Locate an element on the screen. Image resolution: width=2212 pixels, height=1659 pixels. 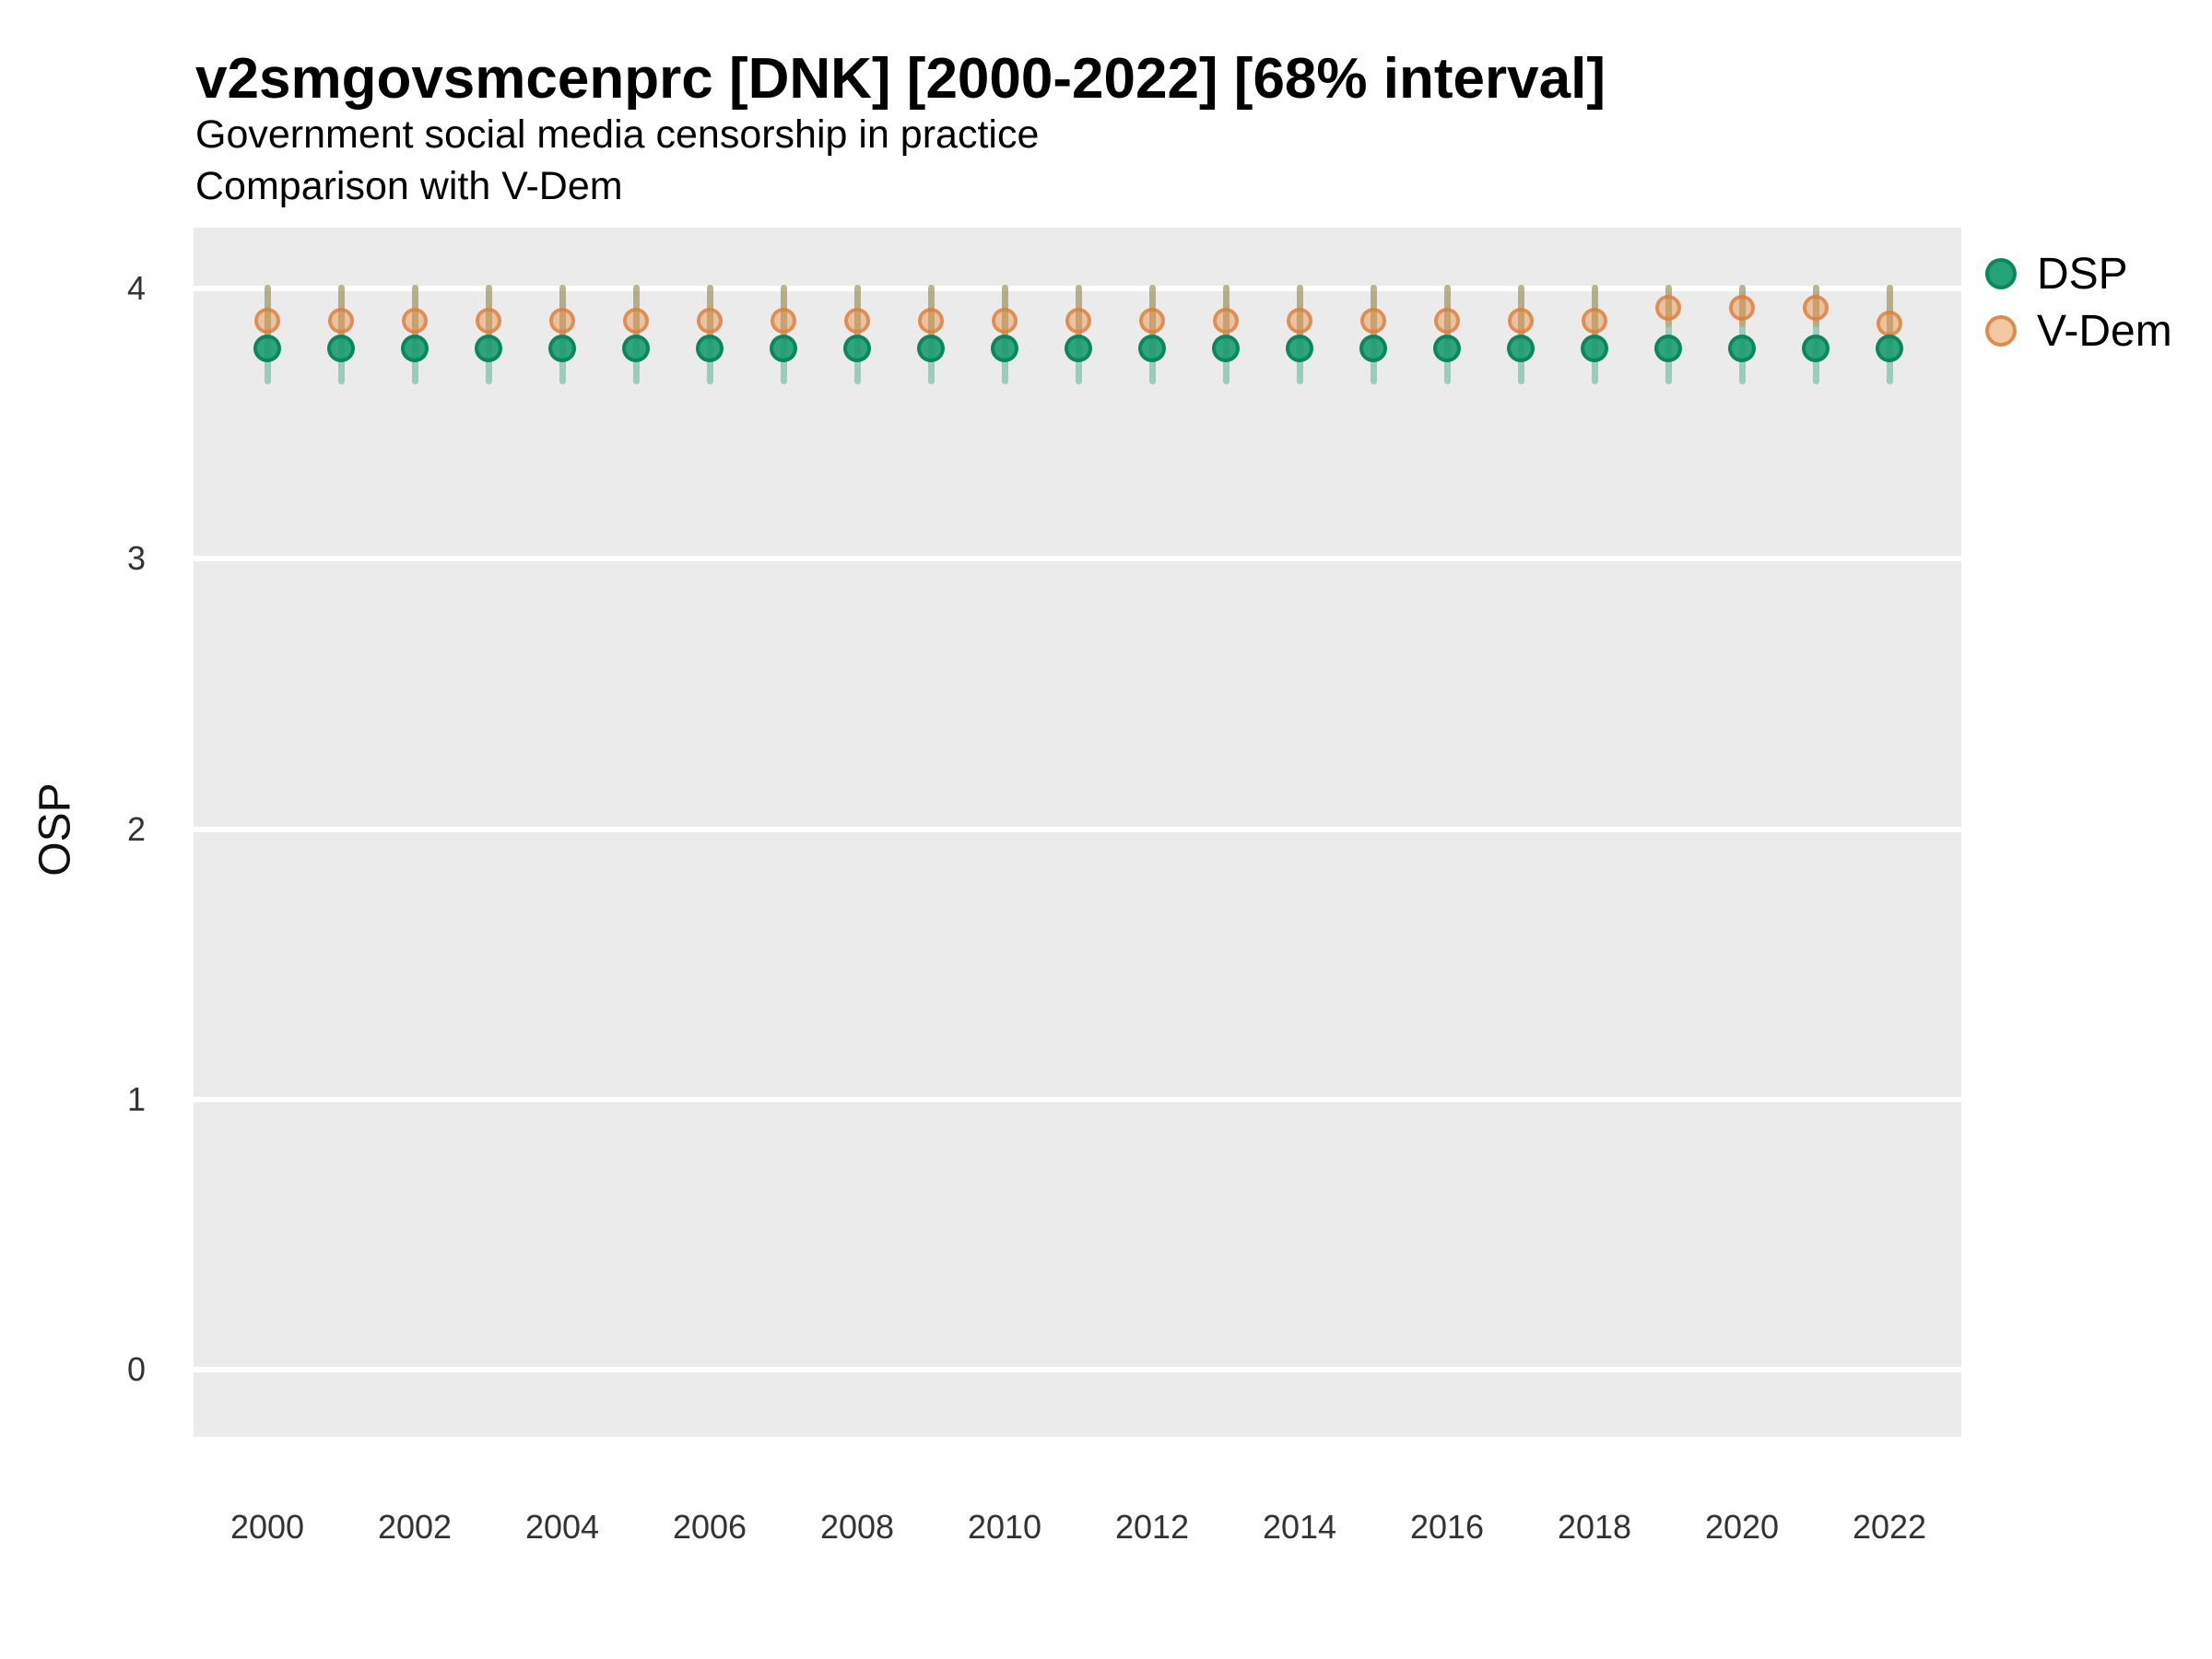
dsp-legend-dot-icon is located at coordinates (2001, 273).